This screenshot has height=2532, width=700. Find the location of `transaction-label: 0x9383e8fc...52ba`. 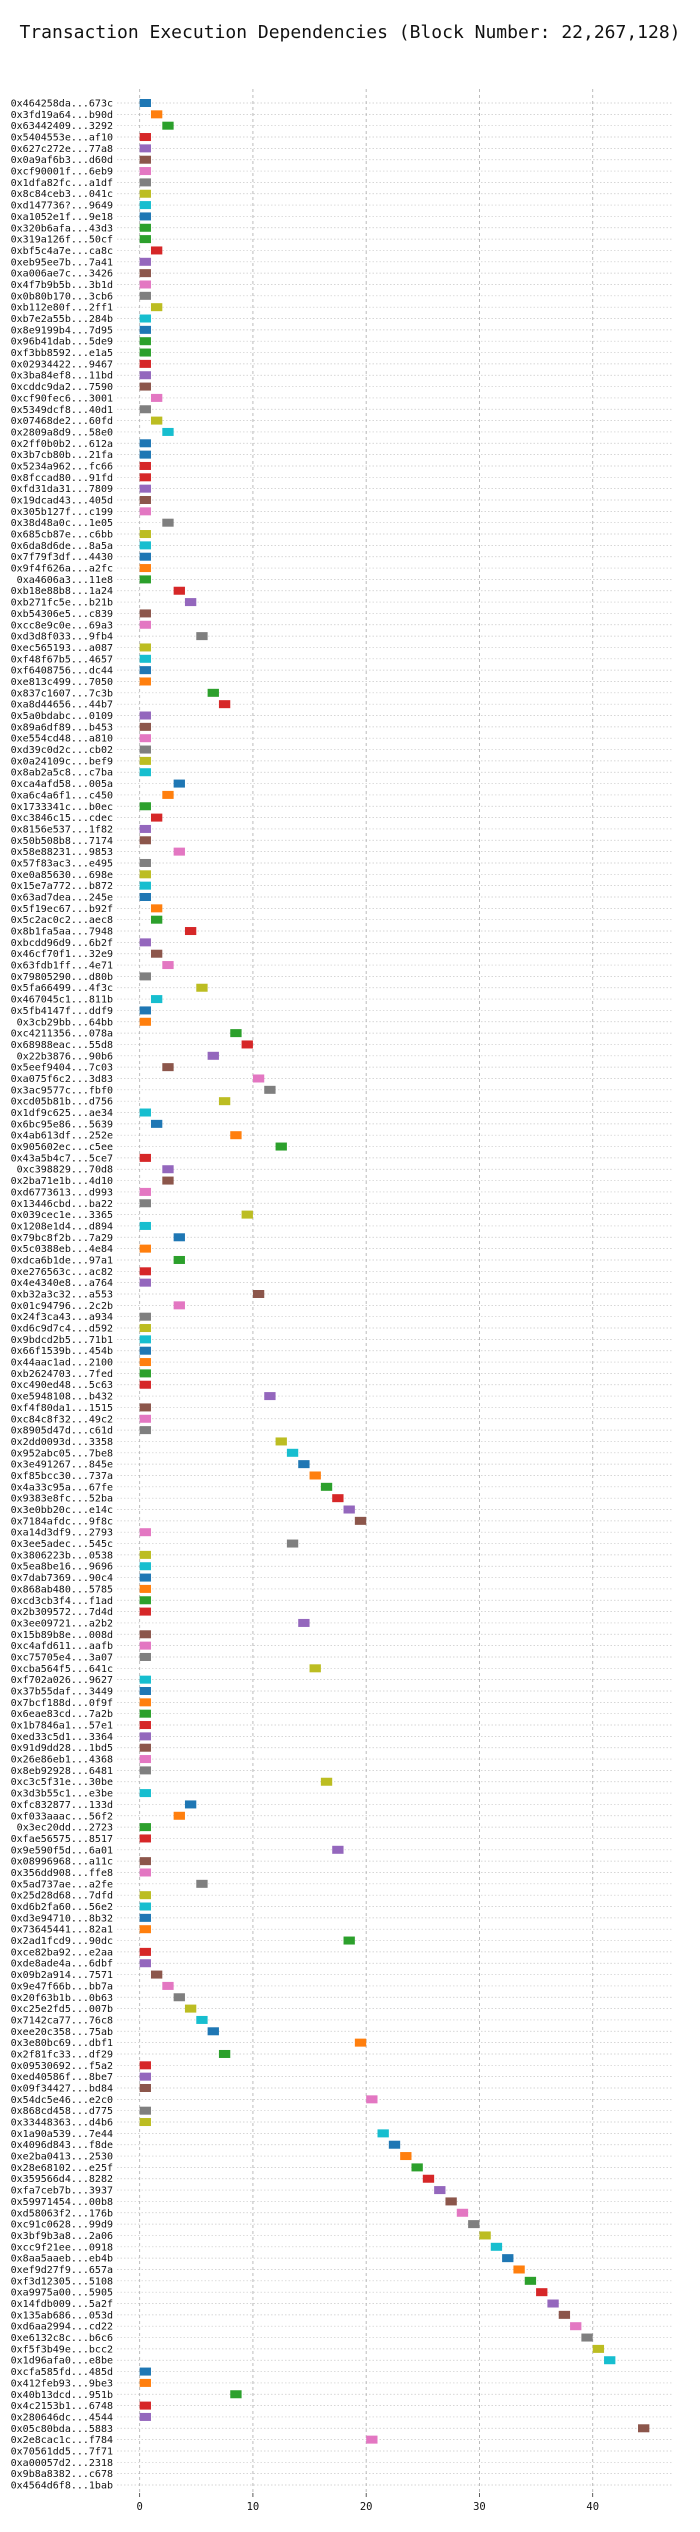

transaction-label: 0x9383e8fc...52ba is located at coordinates (62, 1499).